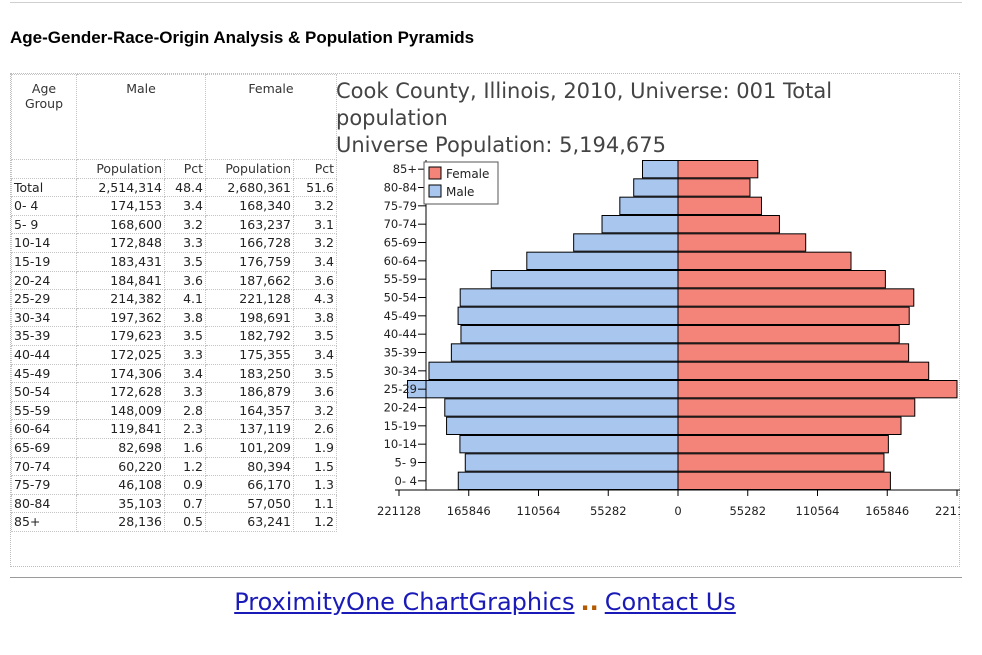 The width and height of the screenshot is (982, 655). What do you see at coordinates (120, 280) in the screenshot?
I see `male-population-cell: 184,841` at bounding box center [120, 280].